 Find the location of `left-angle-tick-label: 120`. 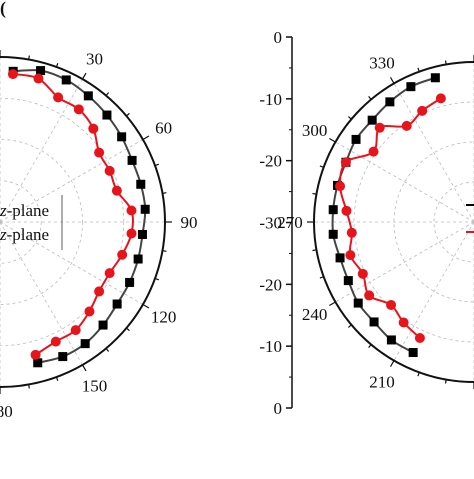

left-angle-tick-label: 120 is located at coordinates (164, 317).